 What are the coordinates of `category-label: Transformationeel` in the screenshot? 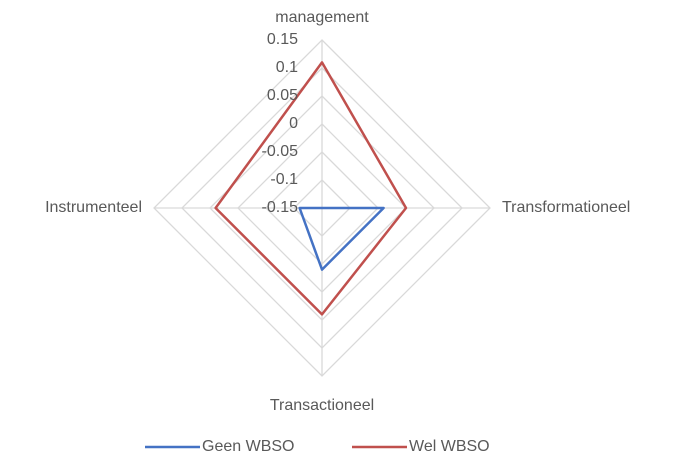 It's located at (566, 207).